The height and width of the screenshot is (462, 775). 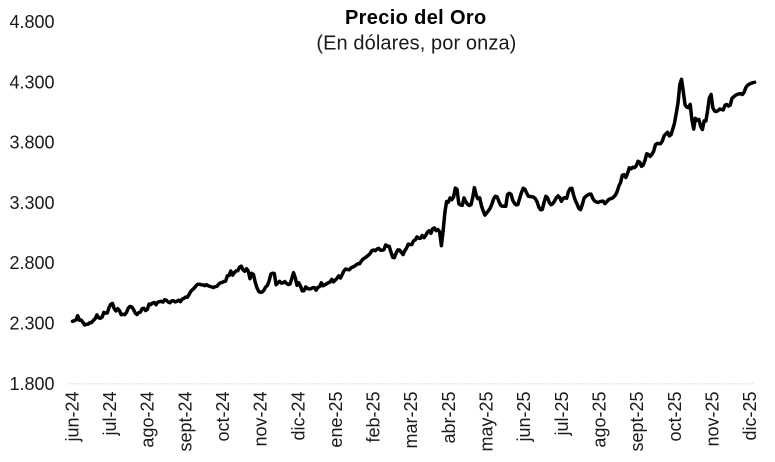 What do you see at coordinates (31, 82) in the screenshot?
I see `svg-text: 4.300` at bounding box center [31, 82].